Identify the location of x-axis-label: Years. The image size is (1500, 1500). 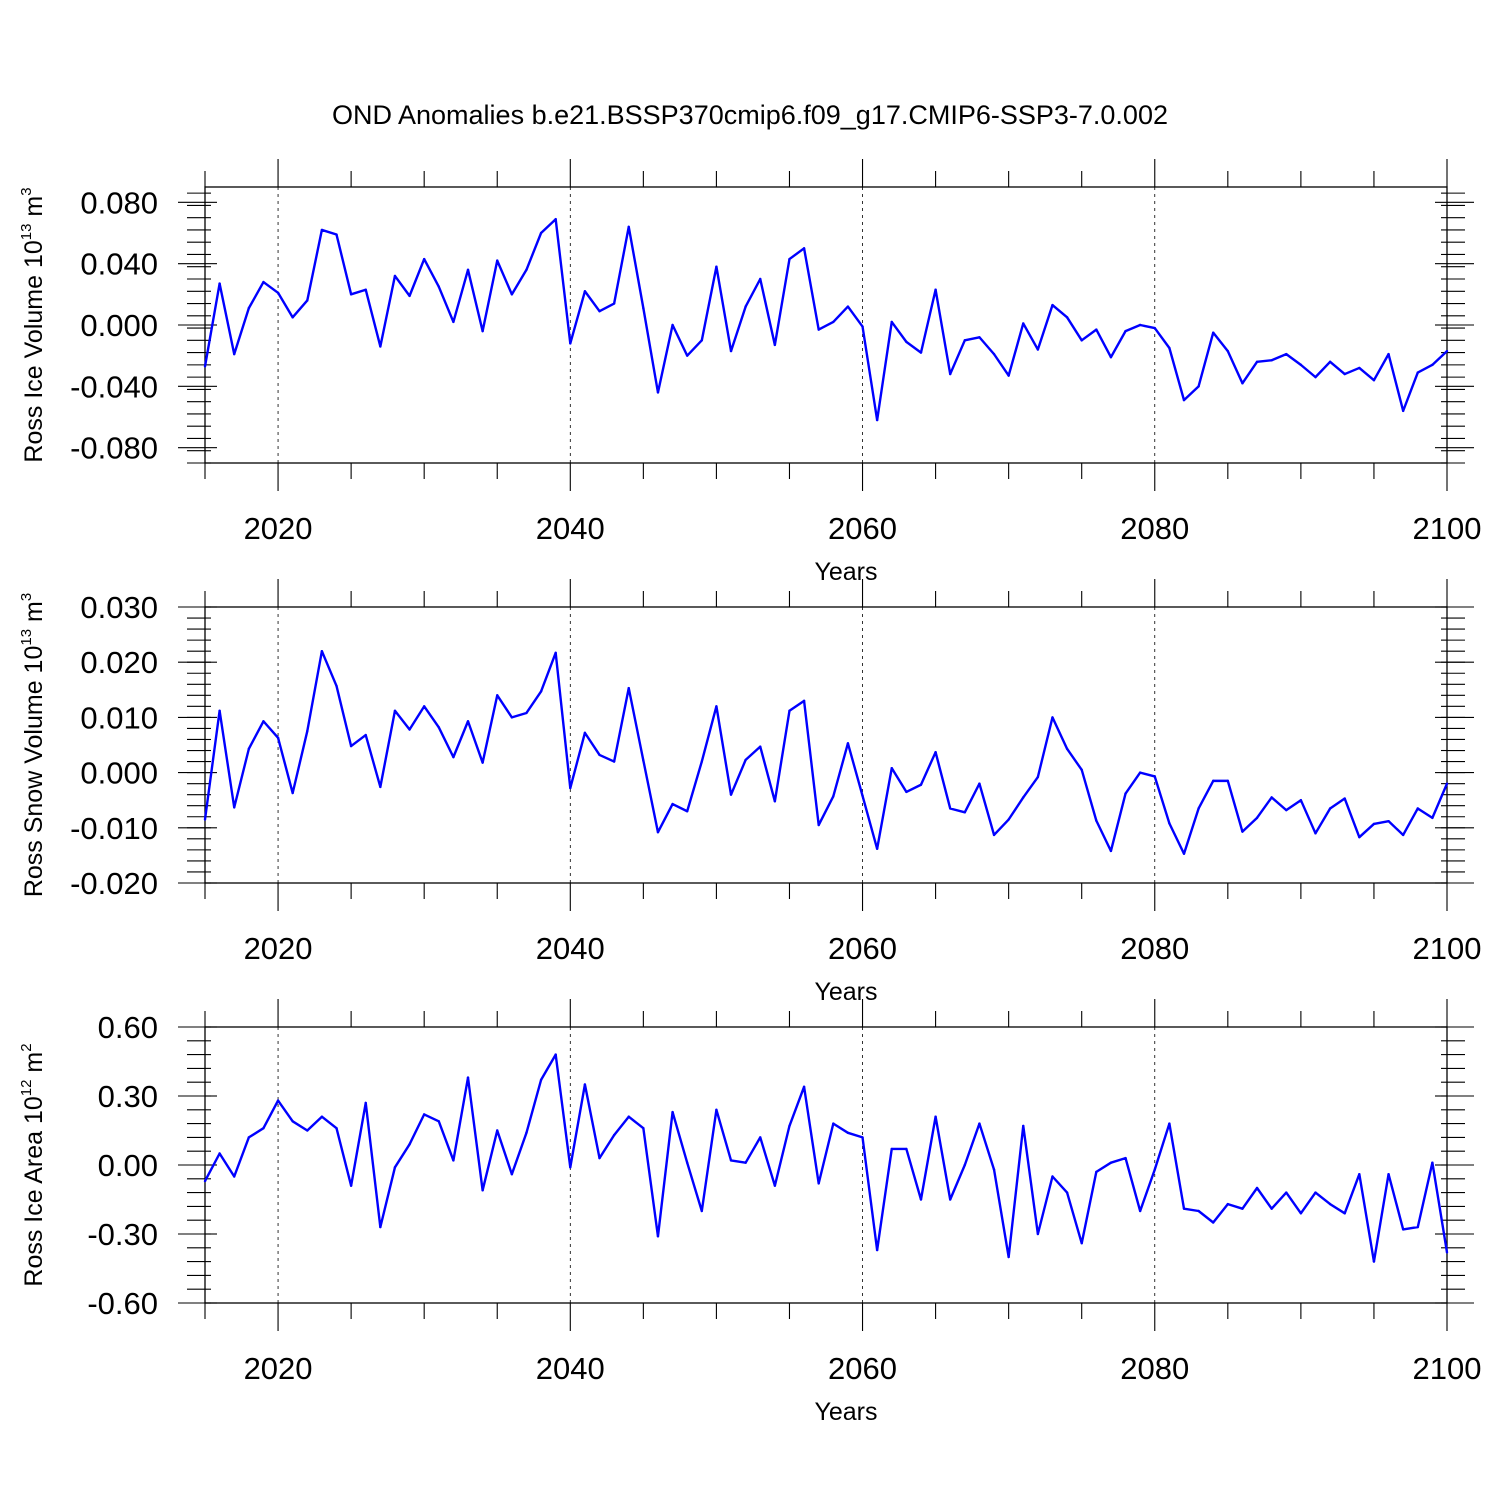
(845, 572).